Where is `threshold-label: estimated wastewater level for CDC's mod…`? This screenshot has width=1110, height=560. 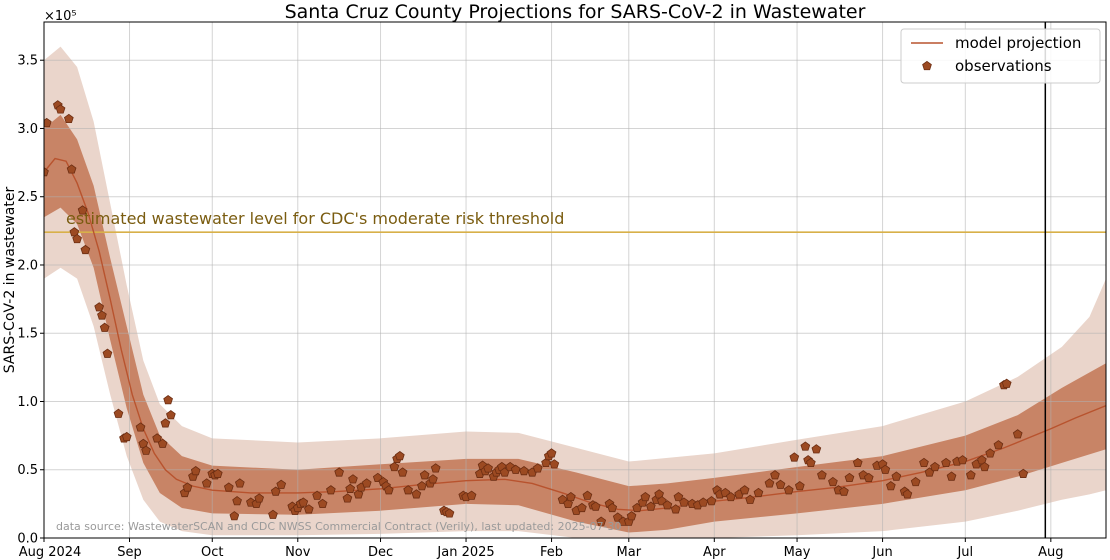
threshold-label: estimated wastewater level for CDC's mod… is located at coordinates (315, 218).